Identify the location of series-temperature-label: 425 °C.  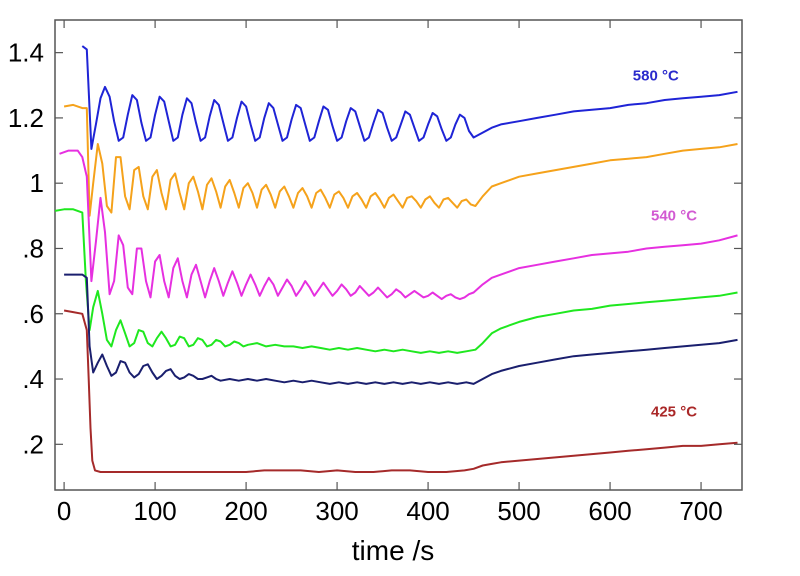
(674, 412).